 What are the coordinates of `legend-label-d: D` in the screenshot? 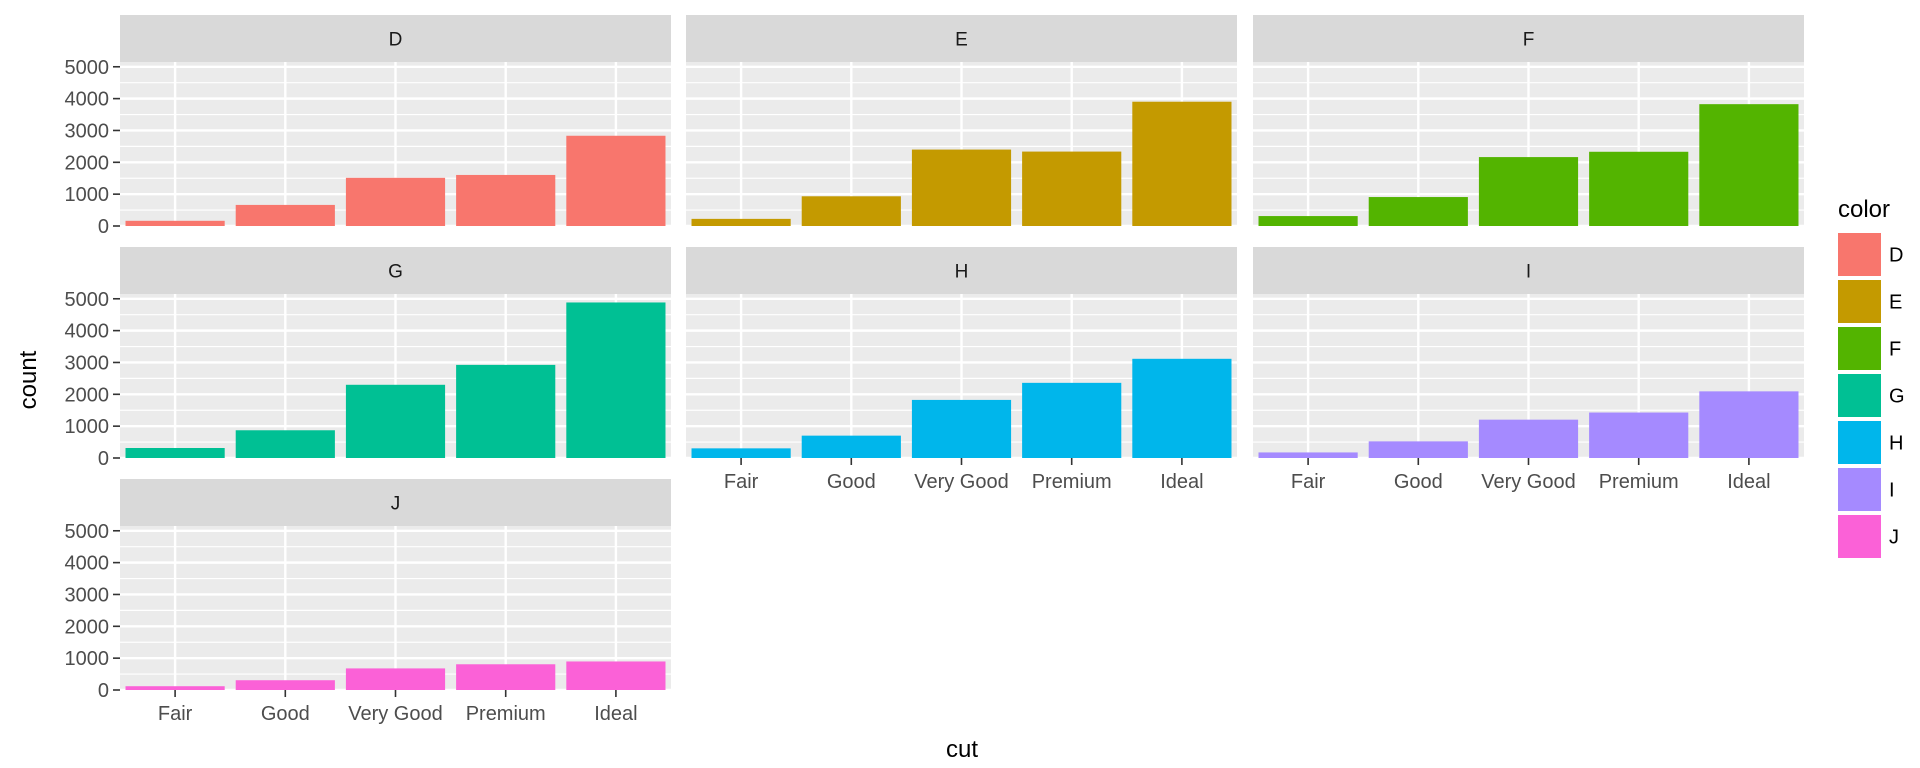 It's located at (1896, 256).